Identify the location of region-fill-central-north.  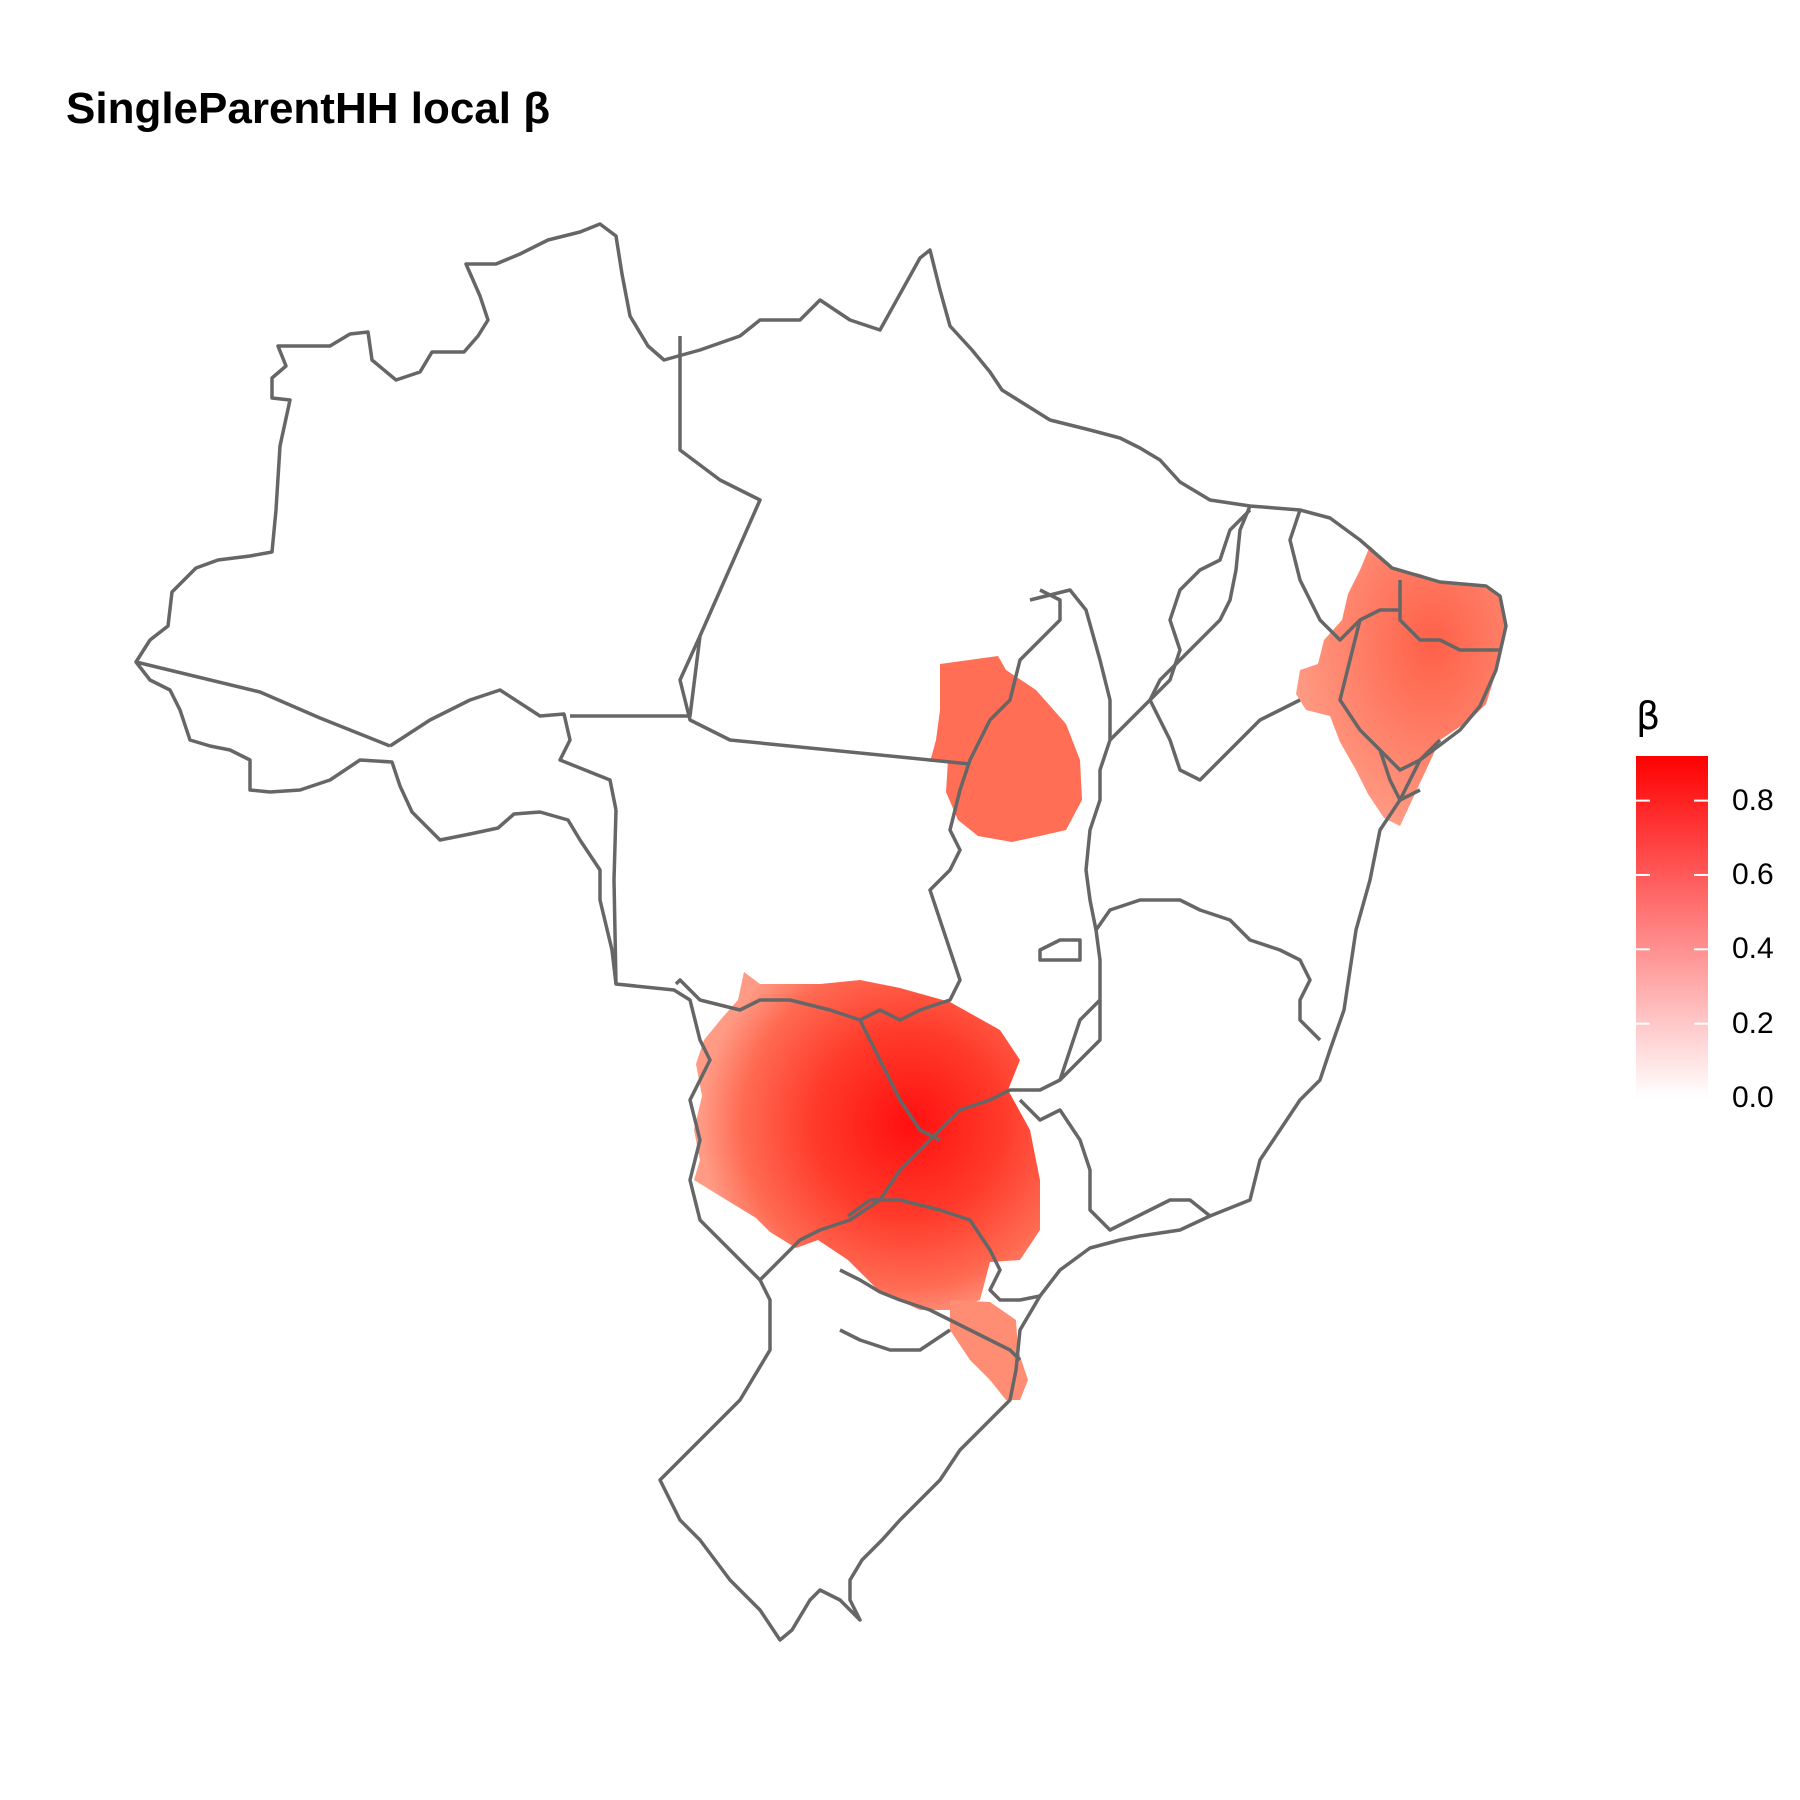
(1006, 749).